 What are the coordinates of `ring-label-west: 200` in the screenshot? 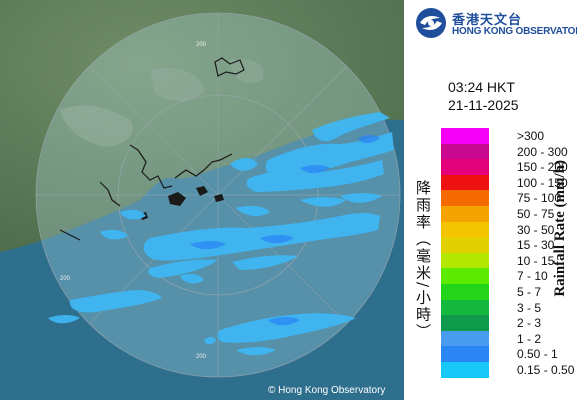 It's located at (65, 279).